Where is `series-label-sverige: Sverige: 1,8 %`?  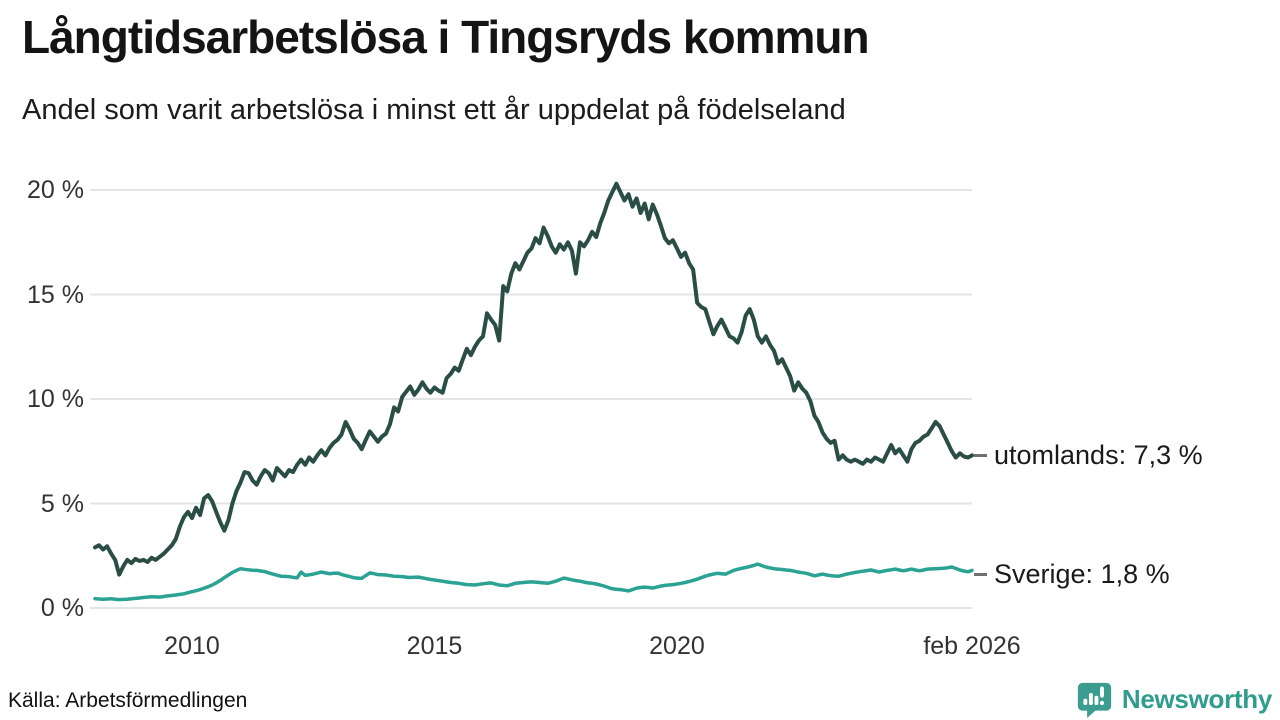
series-label-sverige: Sverige: 1,8 % is located at coordinates (1072, 574).